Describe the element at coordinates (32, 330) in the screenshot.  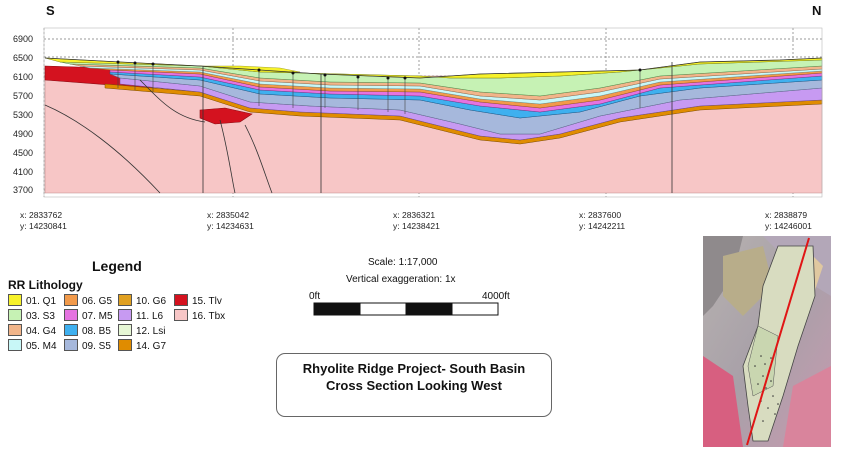
I see `legend-item: 04. G4` at that location.